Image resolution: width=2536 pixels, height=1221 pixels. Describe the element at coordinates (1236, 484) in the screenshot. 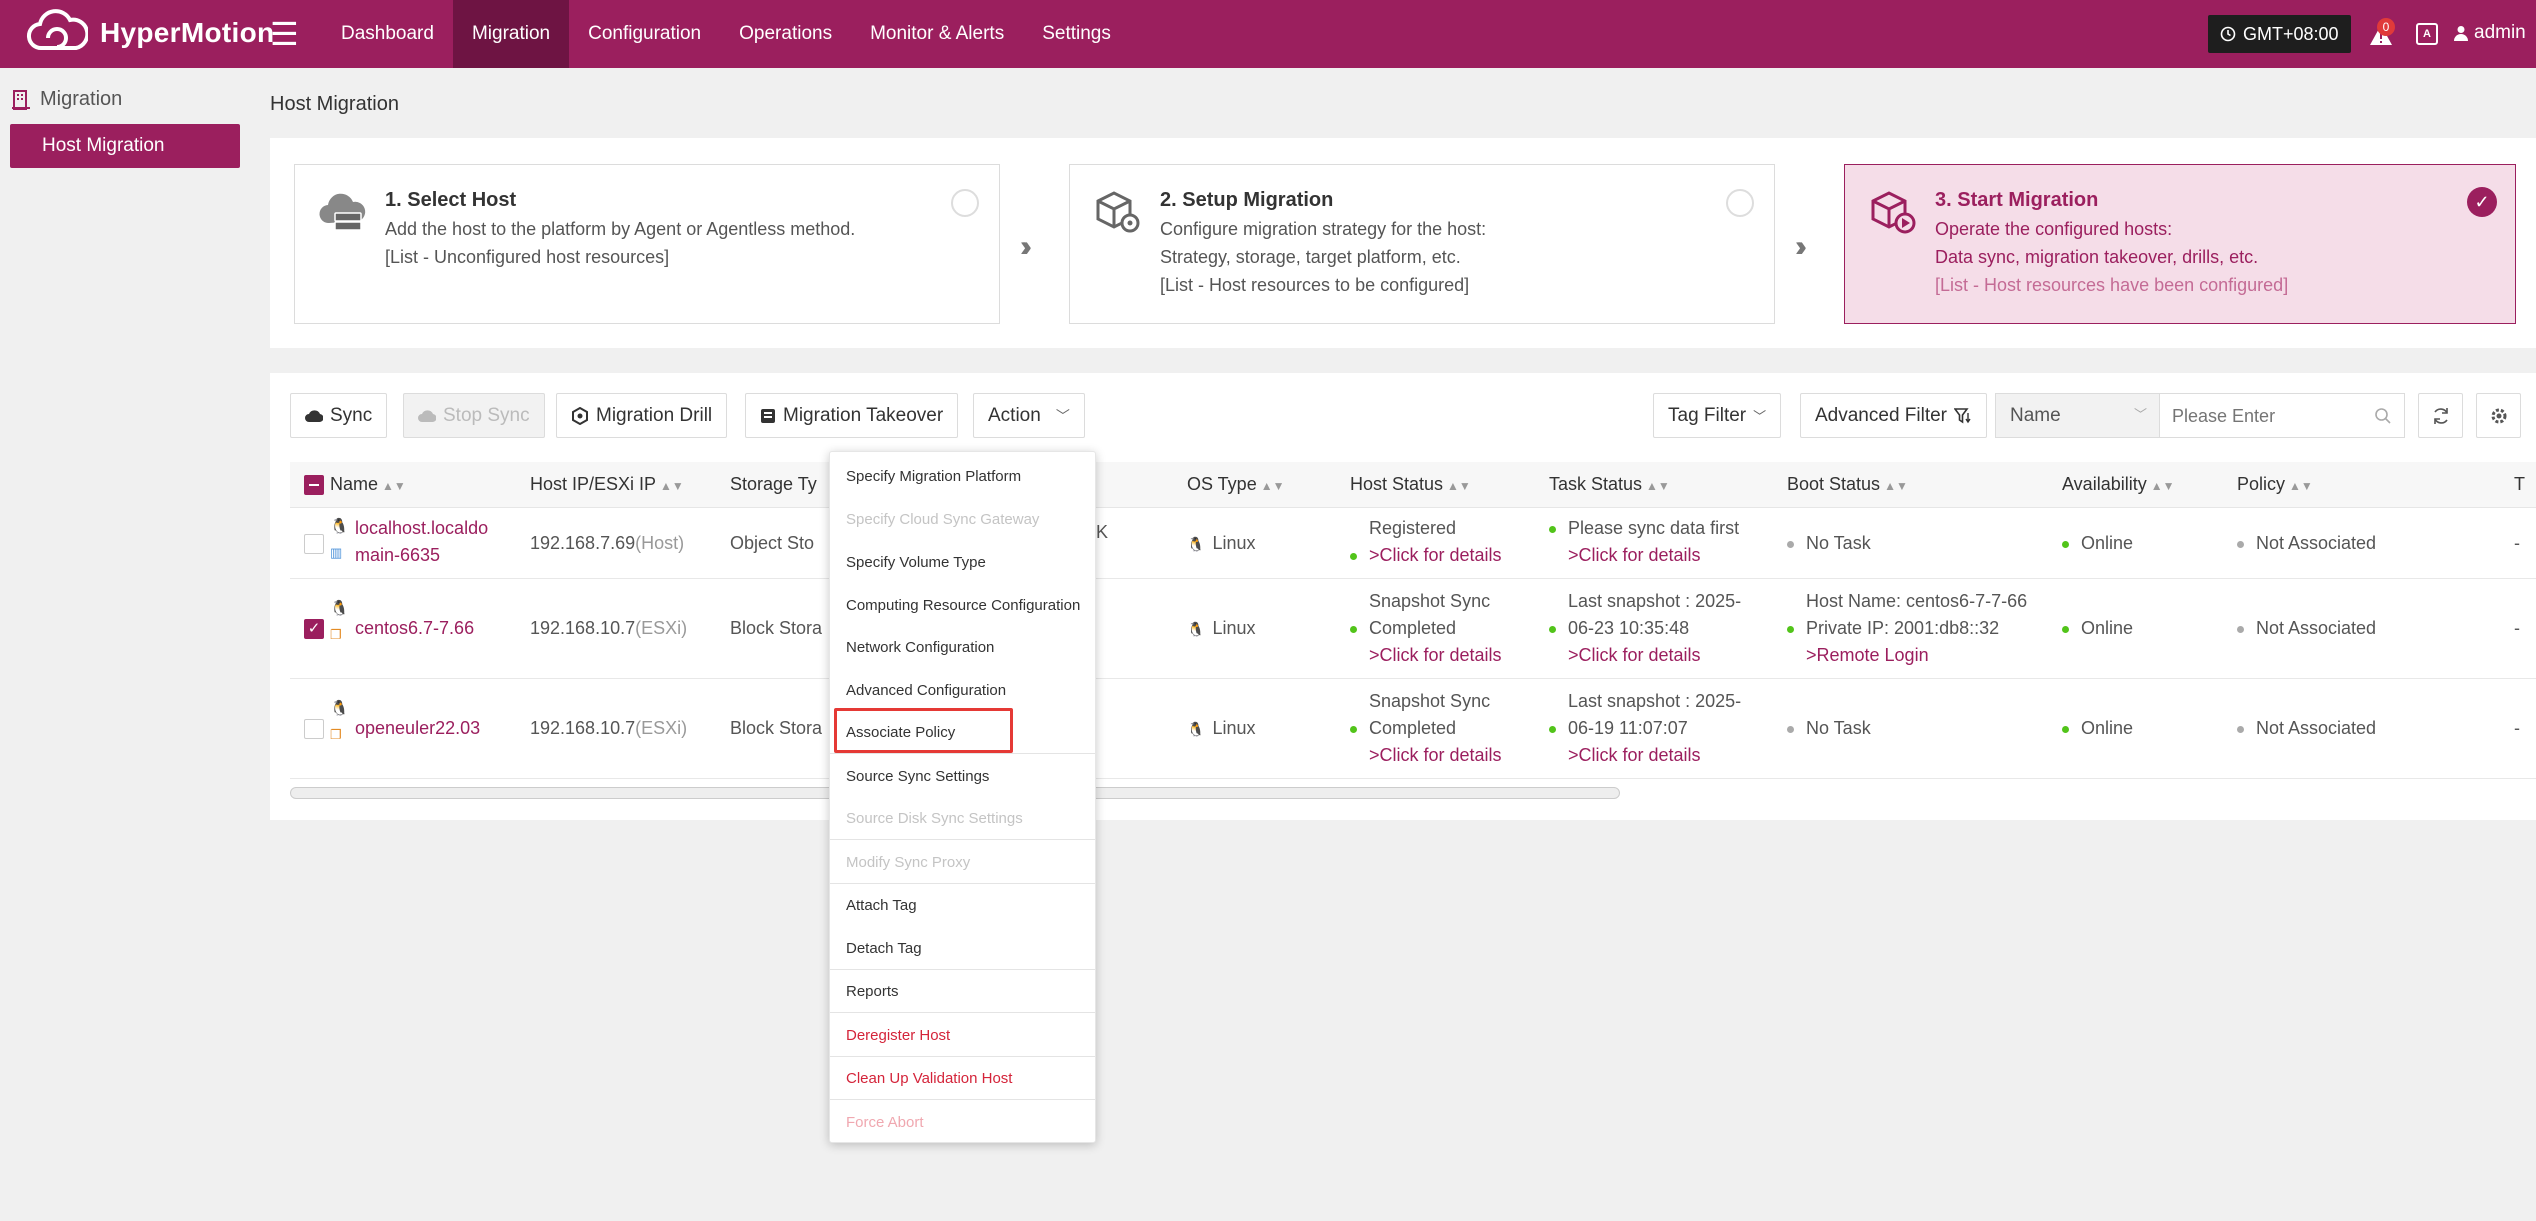

I see `col-os-type: OS Type ▲▼` at that location.